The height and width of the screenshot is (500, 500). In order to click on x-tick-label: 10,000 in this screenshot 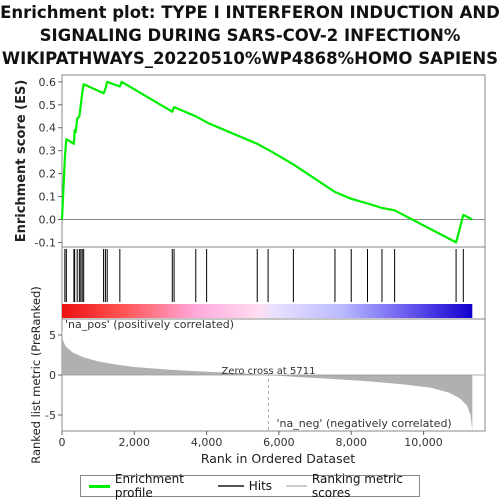, I will do `click(423, 442)`.